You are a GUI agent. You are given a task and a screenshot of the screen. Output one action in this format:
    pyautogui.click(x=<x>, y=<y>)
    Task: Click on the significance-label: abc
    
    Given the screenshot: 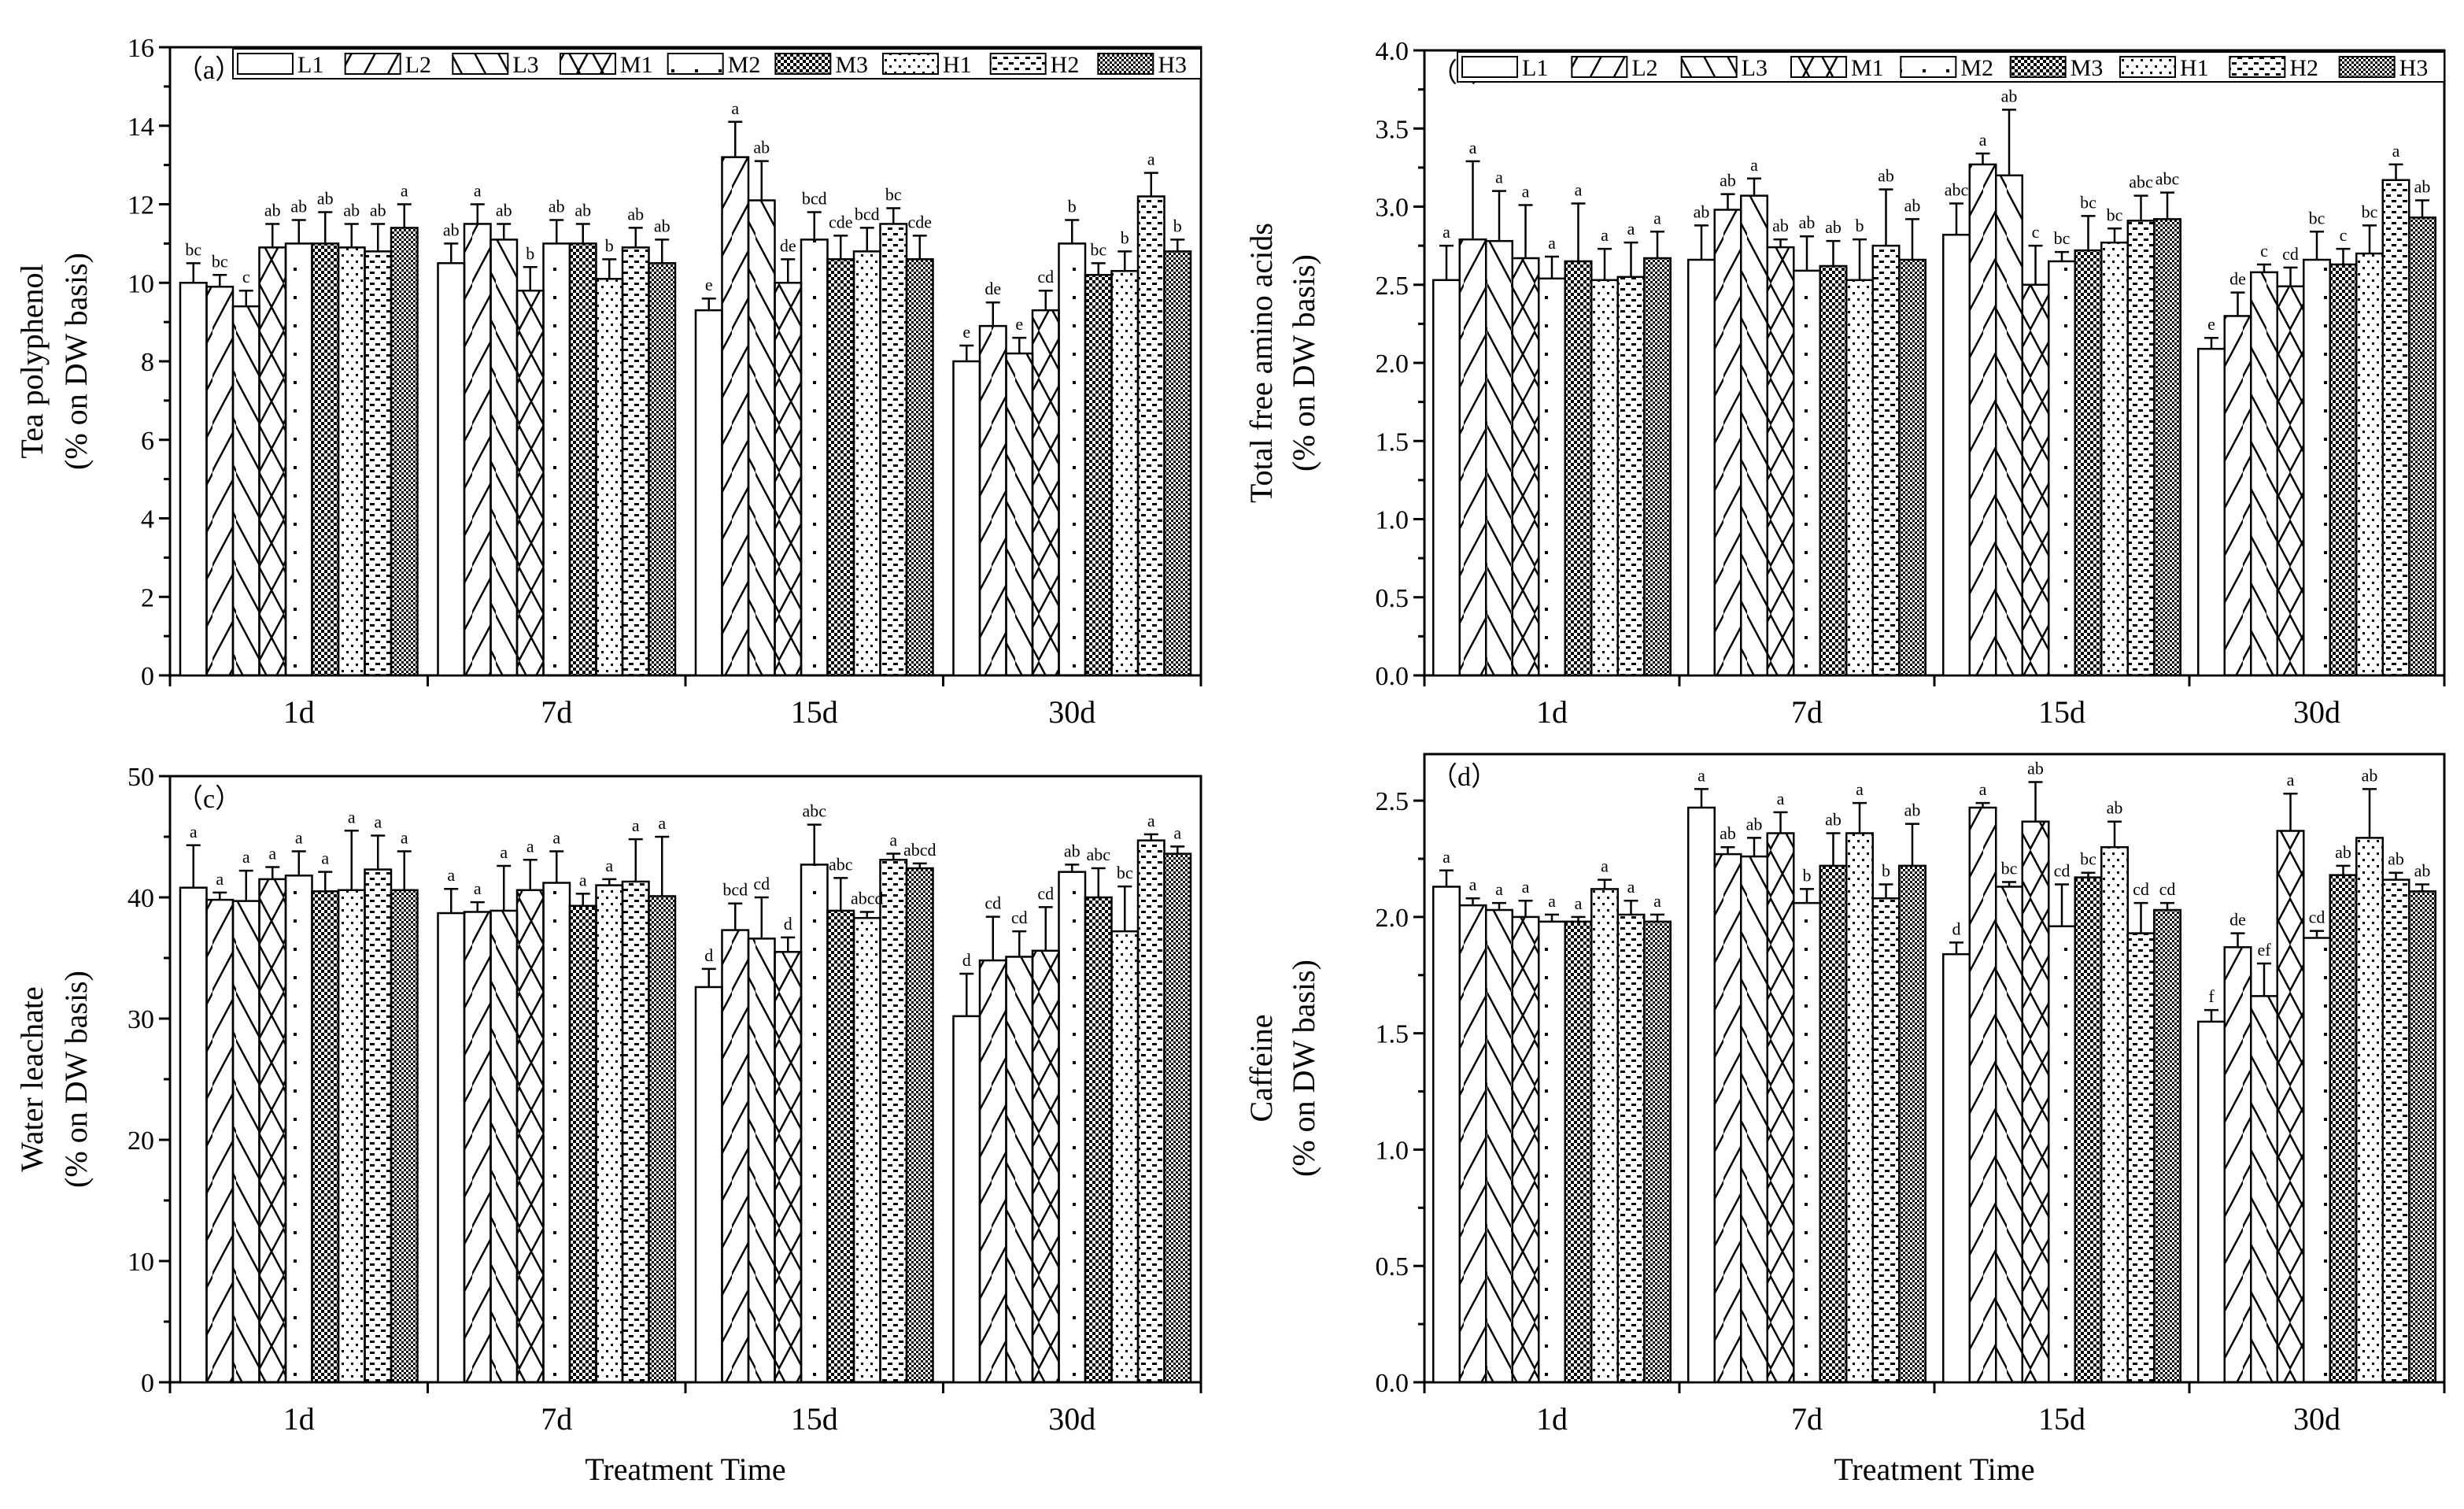 What is the action you would take?
    pyautogui.click(x=1957, y=190)
    